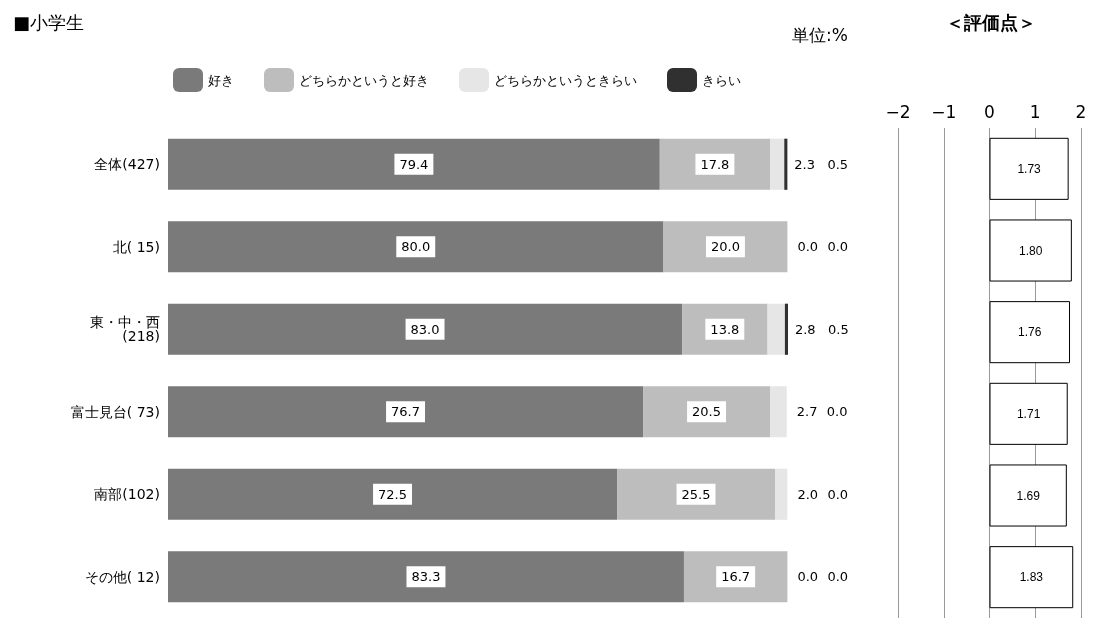 The width and height of the screenshot is (1115, 641). I want to click on y-tick-label: 富士見台( 73), so click(115, 411).